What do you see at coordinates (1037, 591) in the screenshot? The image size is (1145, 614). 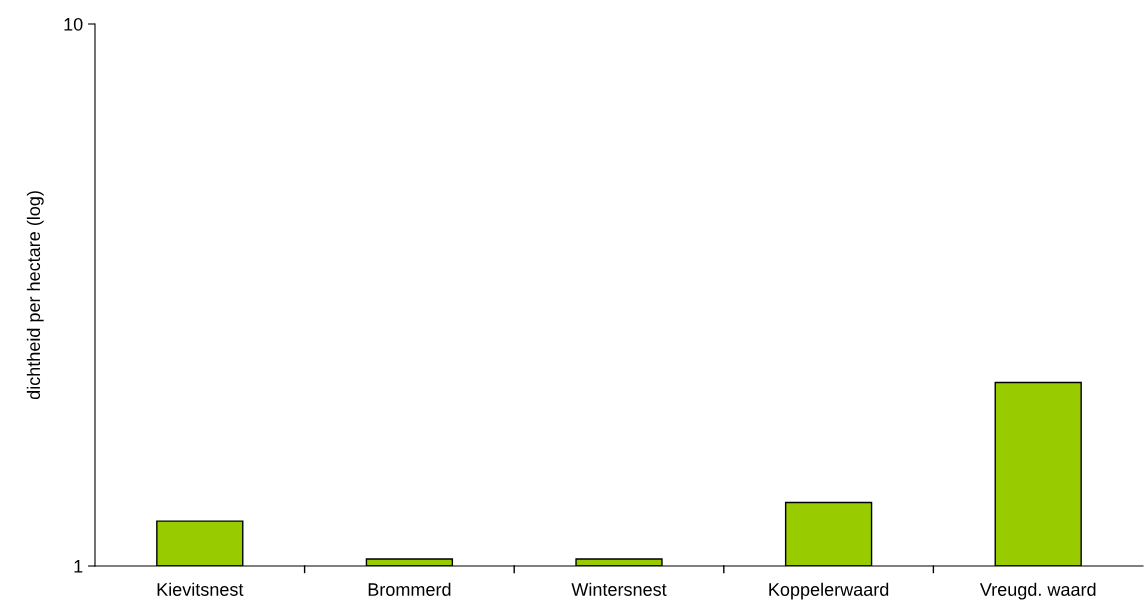 I see `x-tick-label: Vreugd. waard` at bounding box center [1037, 591].